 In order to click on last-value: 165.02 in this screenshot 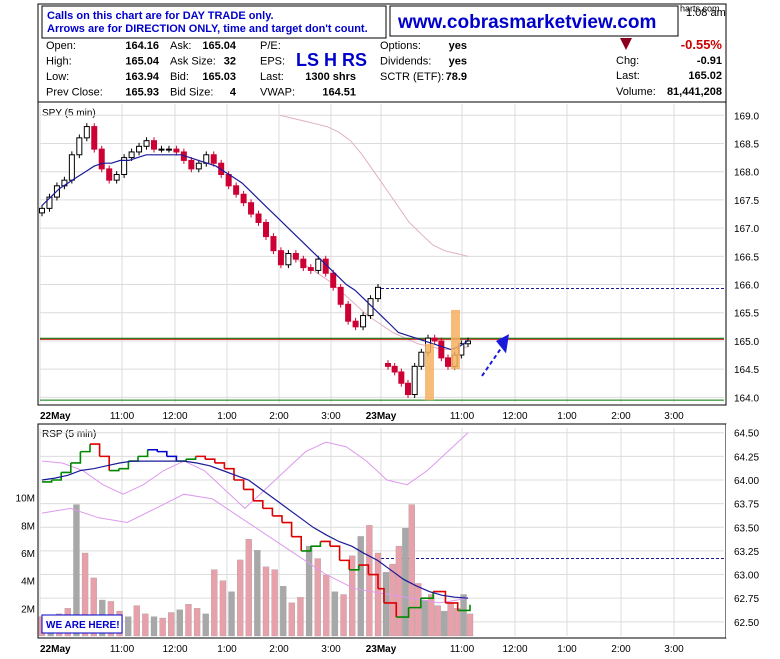, I will do `click(705, 76)`.